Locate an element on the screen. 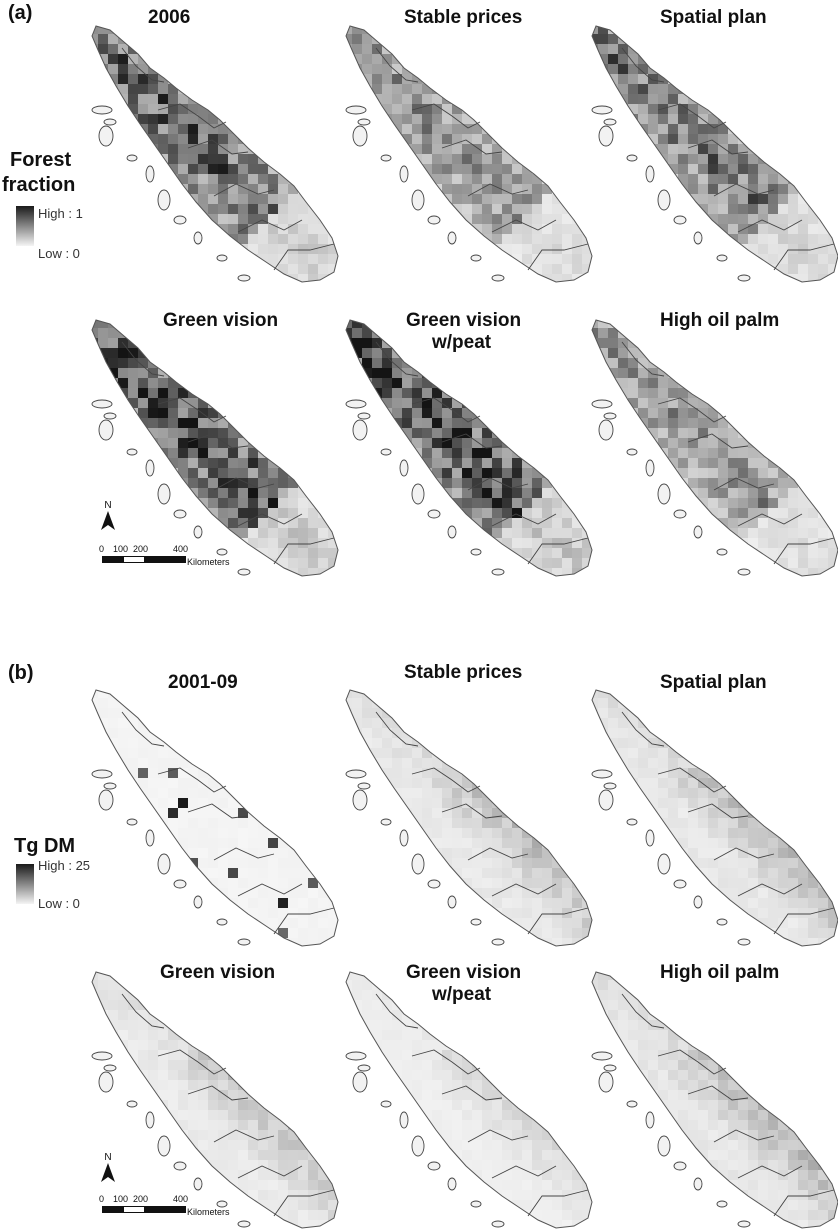 The image size is (838, 1232). scale-bar-b: 0 100 200 400 Kilometers is located at coordinates (175, 1205).